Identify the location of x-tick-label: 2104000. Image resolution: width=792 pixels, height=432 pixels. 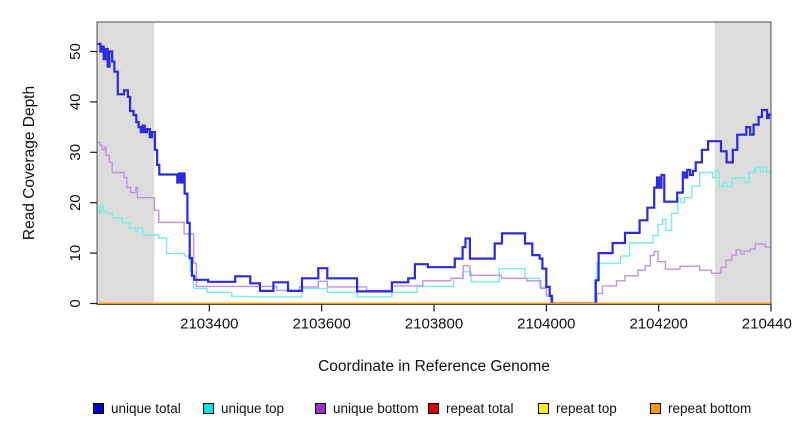
(546, 324).